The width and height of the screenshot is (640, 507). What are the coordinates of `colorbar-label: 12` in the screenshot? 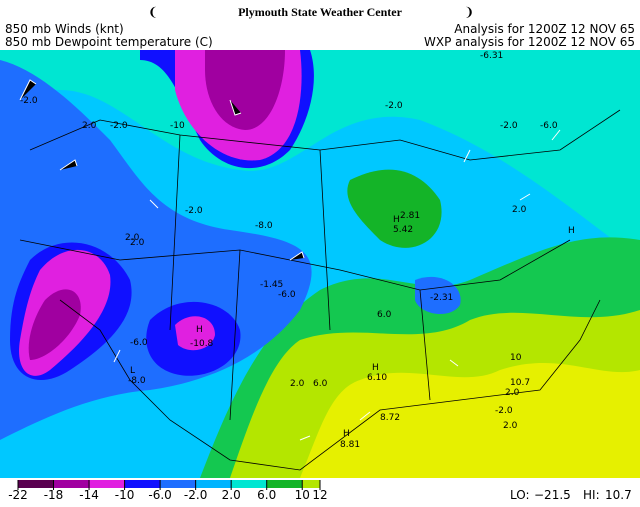 It's located at (319, 495).